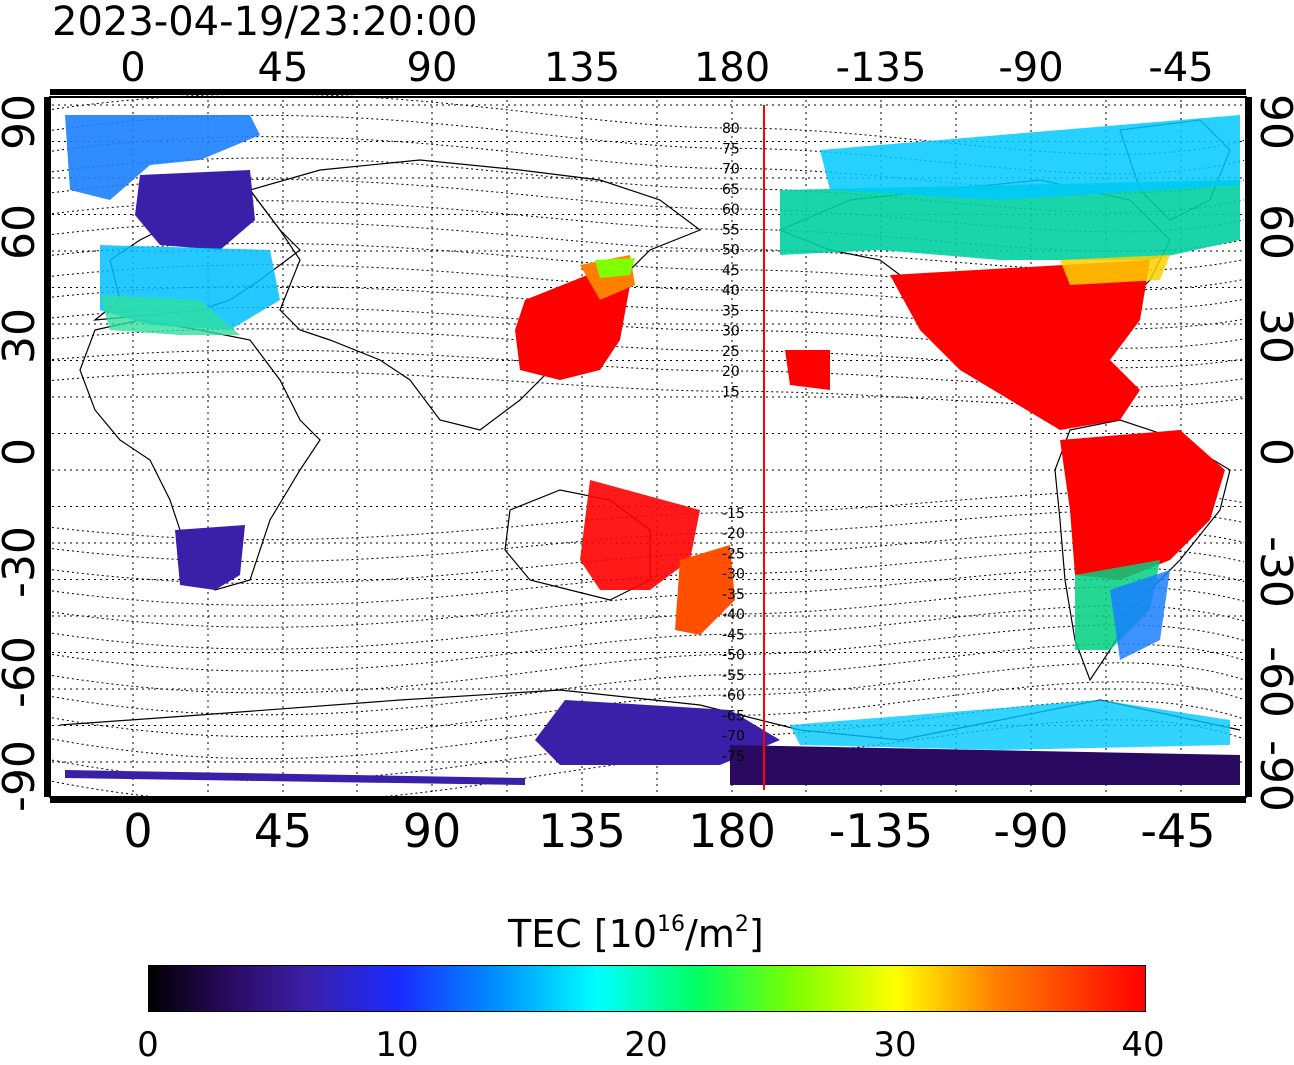 This screenshot has width=1294, height=1065. What do you see at coordinates (731, 190) in the screenshot?
I see `mlat-label: 65` at bounding box center [731, 190].